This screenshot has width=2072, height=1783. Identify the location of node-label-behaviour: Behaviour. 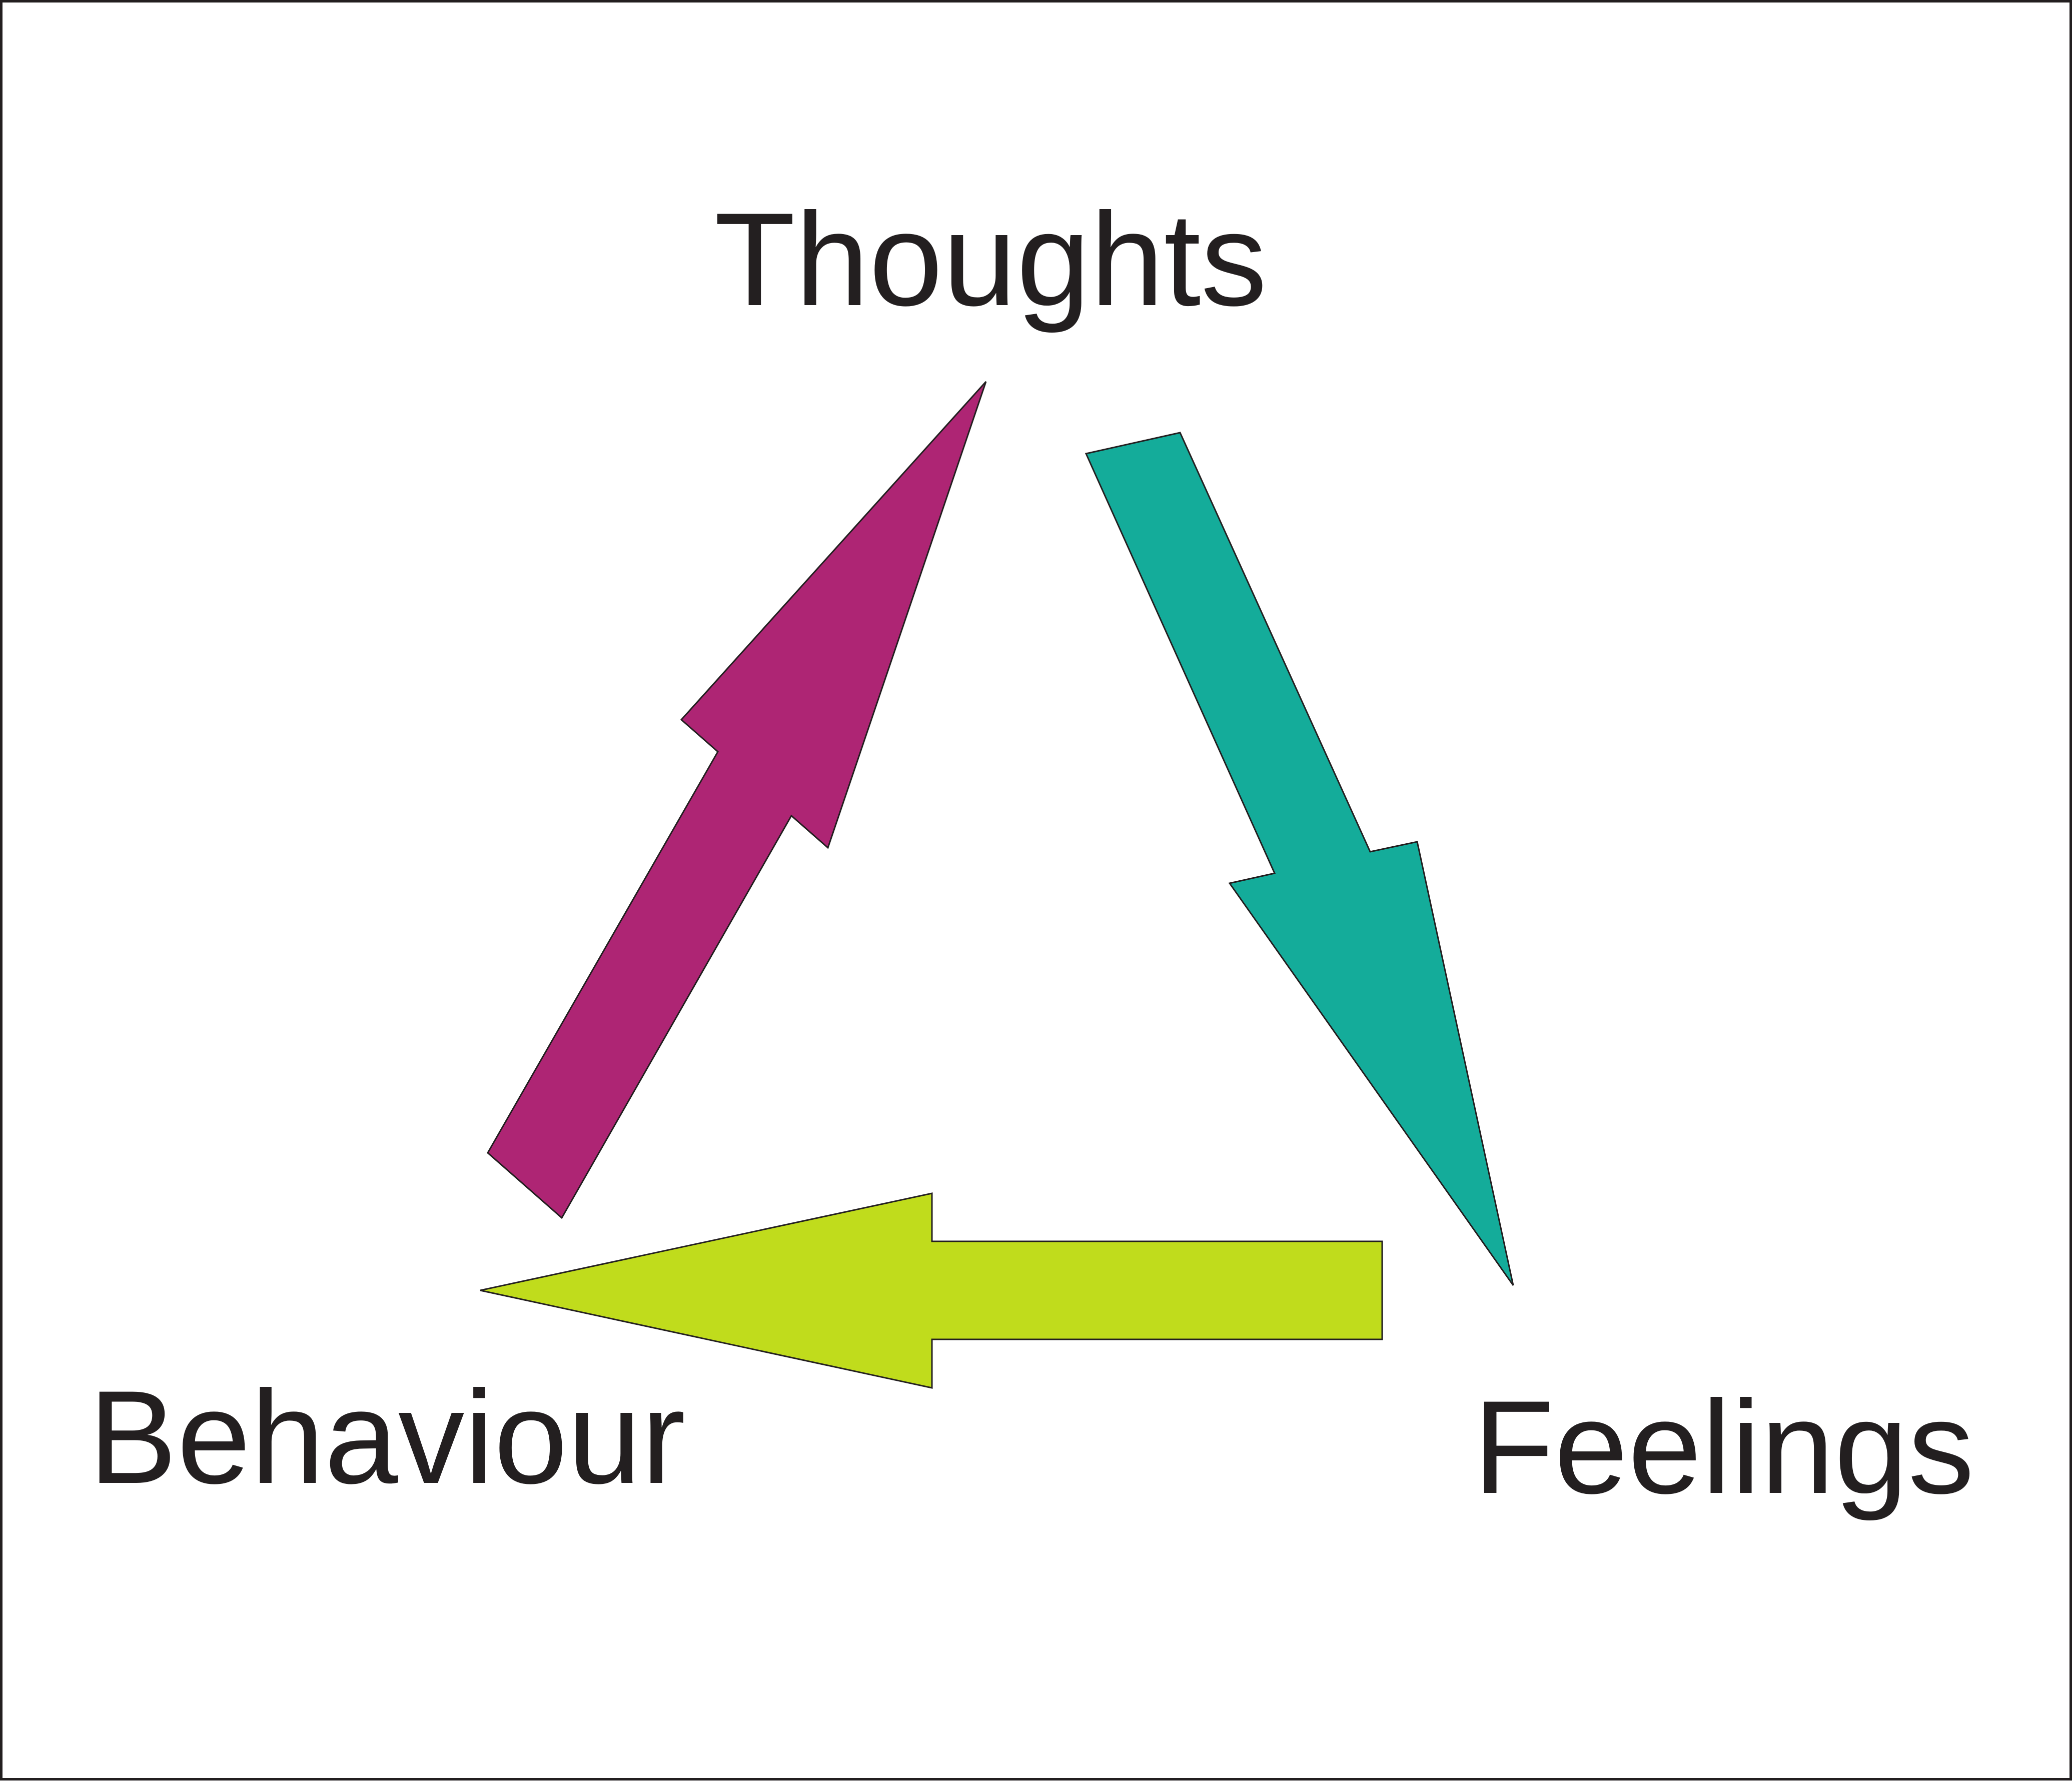
(387, 1437).